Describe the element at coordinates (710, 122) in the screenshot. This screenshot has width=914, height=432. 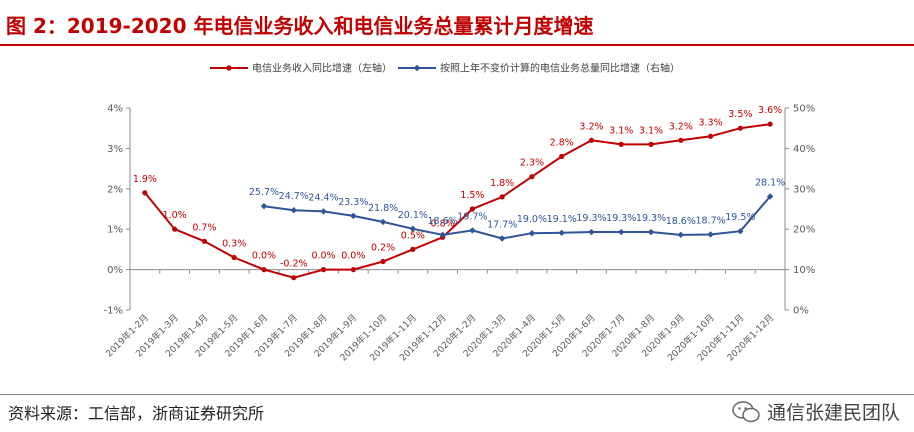
I see `data-label-1: 3.3%` at that location.